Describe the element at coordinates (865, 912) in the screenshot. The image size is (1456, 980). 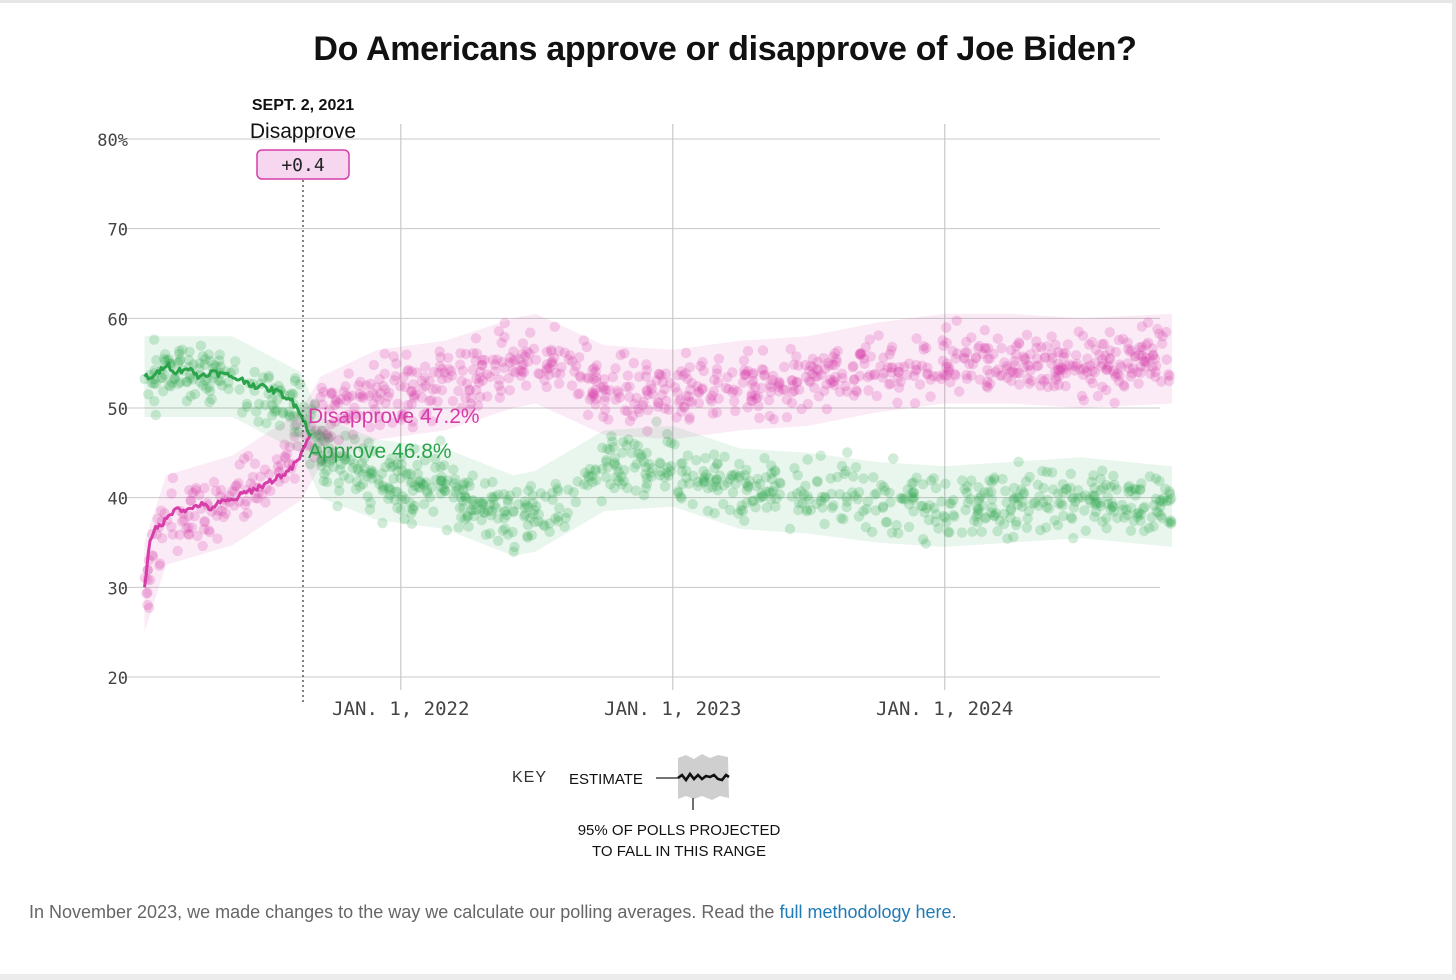
I see `methodology-link: full methodology here` at that location.